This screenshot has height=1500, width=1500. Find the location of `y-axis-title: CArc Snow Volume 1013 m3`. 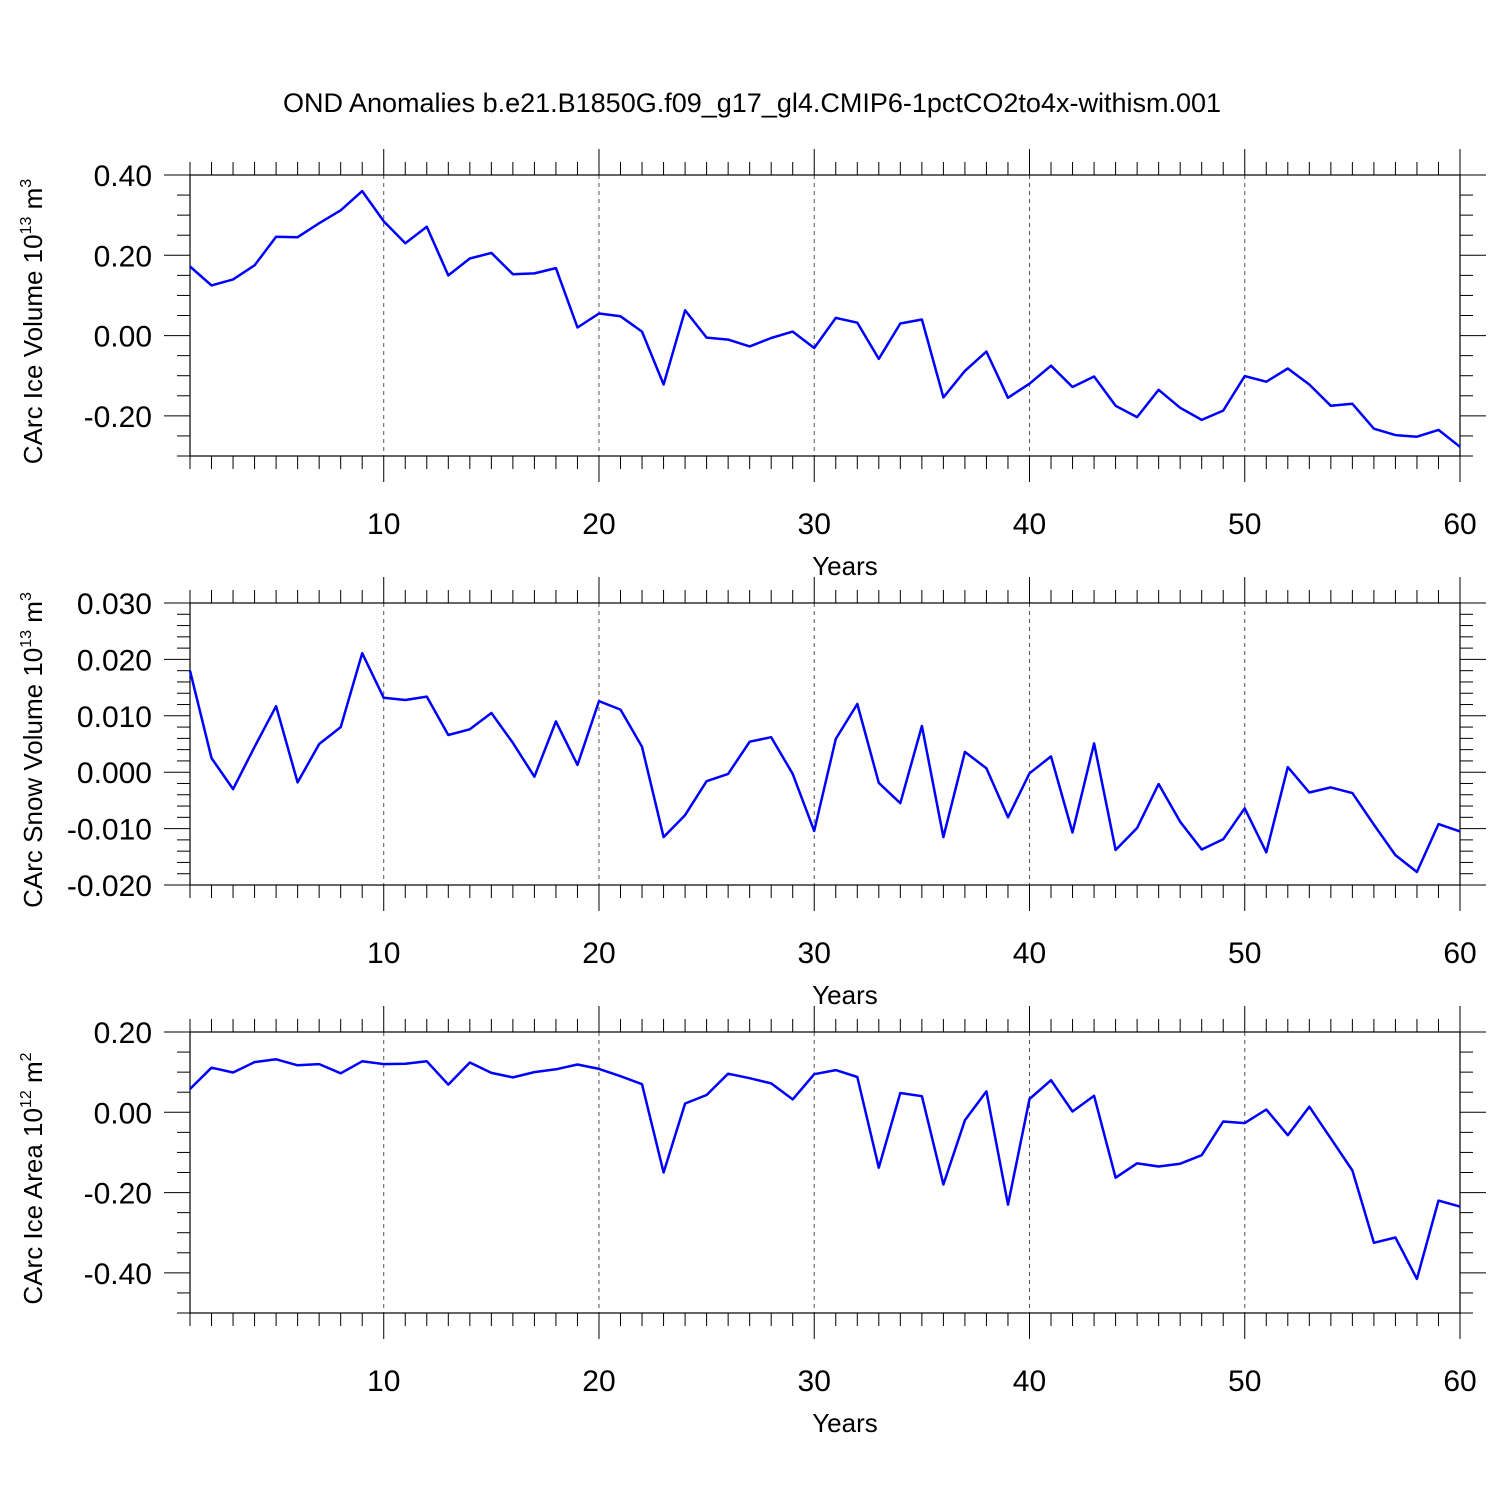

y-axis-title: CArc Snow Volume 1013 m3 is located at coordinates (33, 750).